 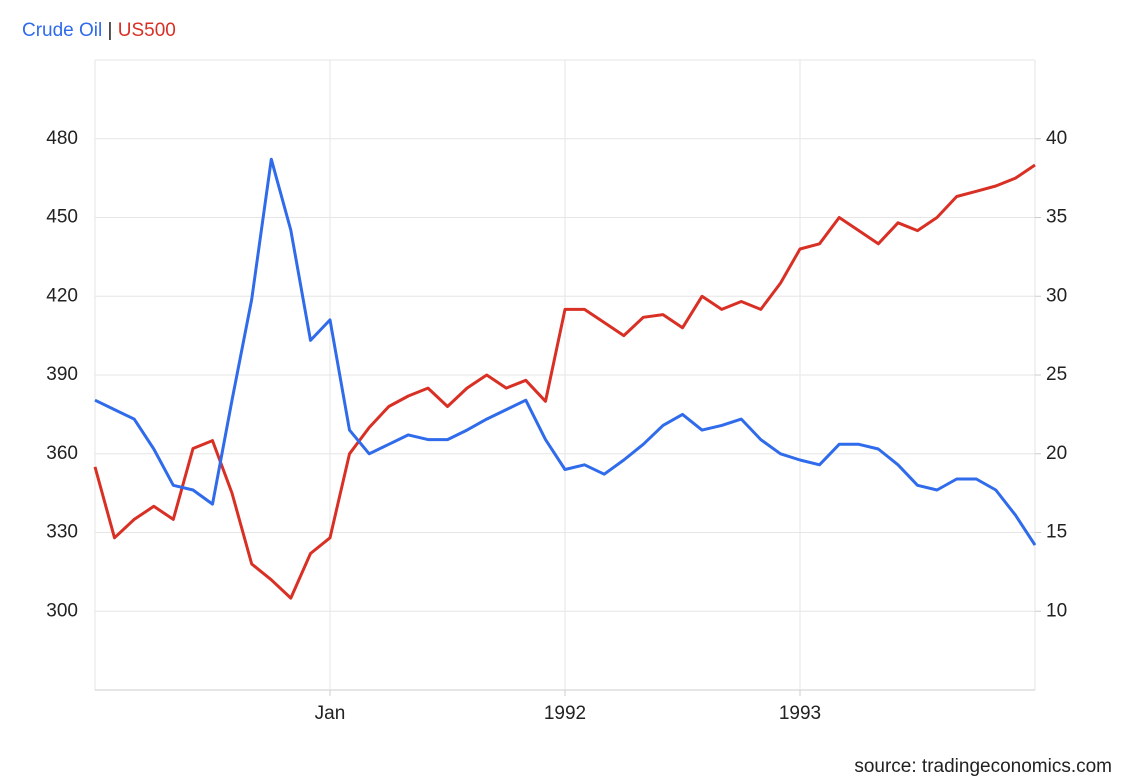 What do you see at coordinates (62, 217) in the screenshot?
I see `y-tick-label: 450` at bounding box center [62, 217].